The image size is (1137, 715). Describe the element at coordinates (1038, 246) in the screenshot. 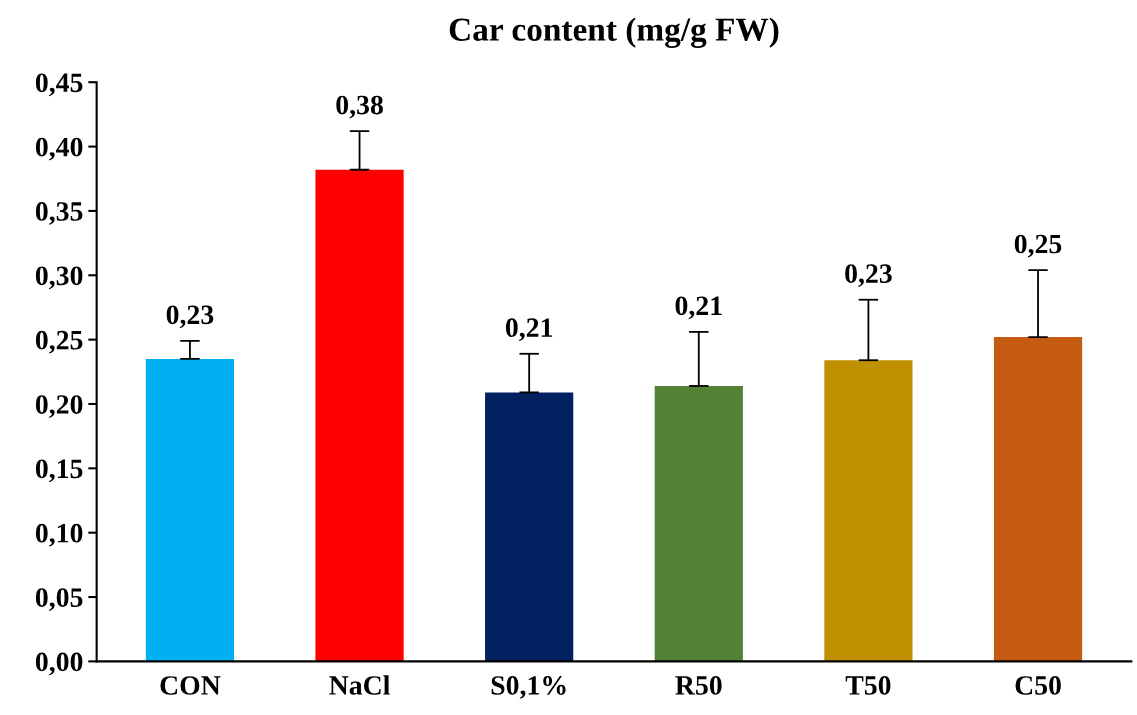

I see `data-label: 0,25` at that location.